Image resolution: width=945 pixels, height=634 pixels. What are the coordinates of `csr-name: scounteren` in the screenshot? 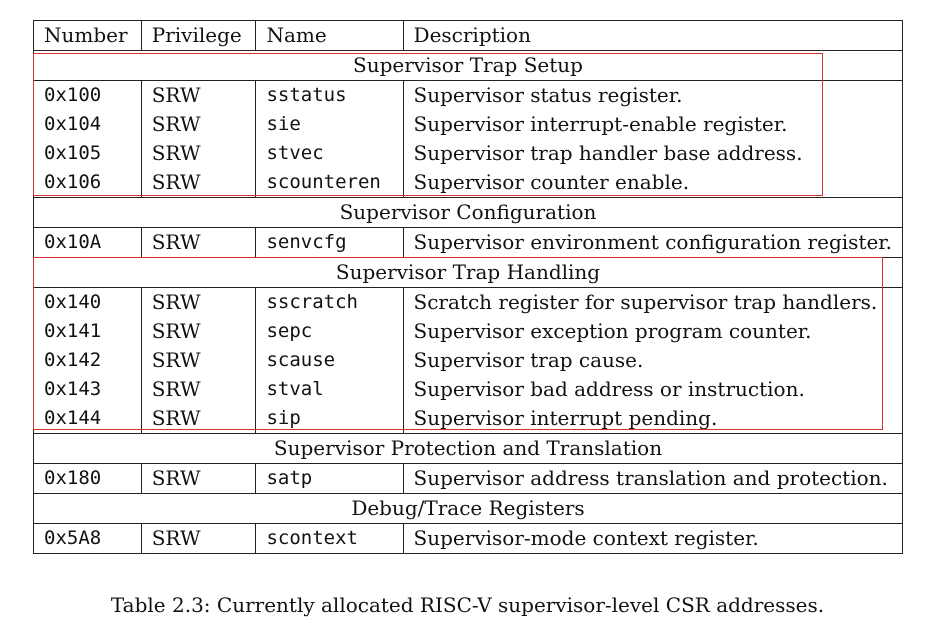 It's located at (329, 183).